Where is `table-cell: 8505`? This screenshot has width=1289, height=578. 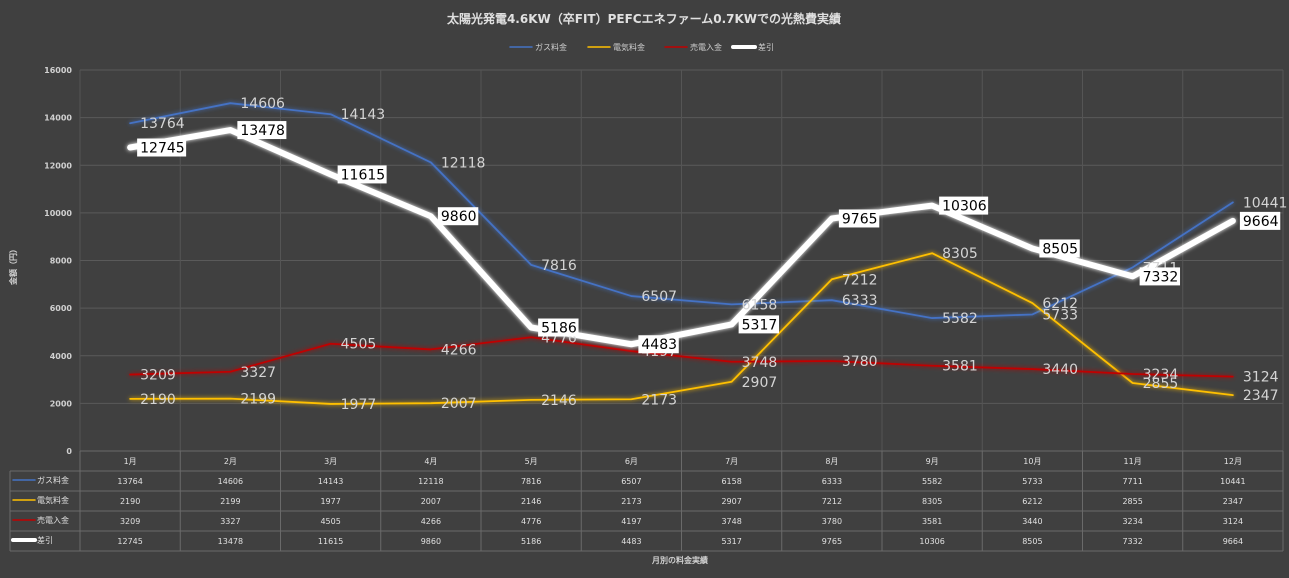
table-cell: 8505 is located at coordinates (1032, 541).